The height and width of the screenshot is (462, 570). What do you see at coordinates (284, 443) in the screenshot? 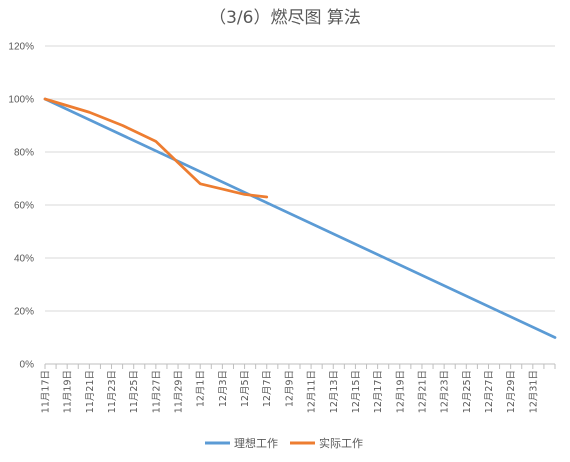
I see `legend: 理想工作 实际工作` at bounding box center [284, 443].